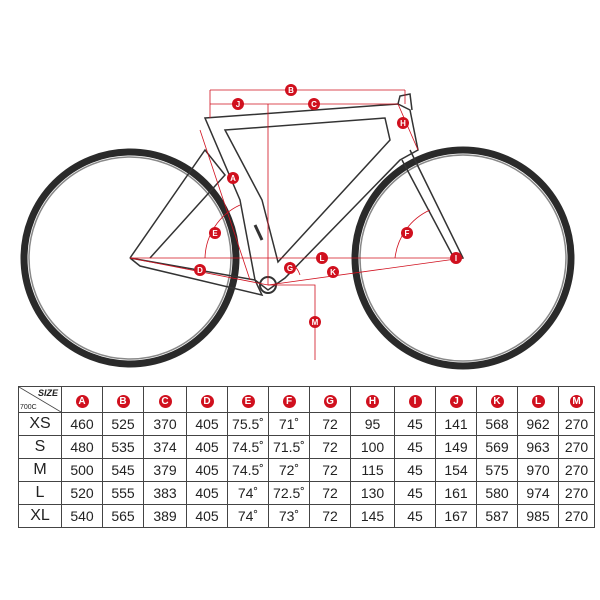 This screenshot has width=600, height=600. I want to click on value-cell: 970, so click(538, 470).